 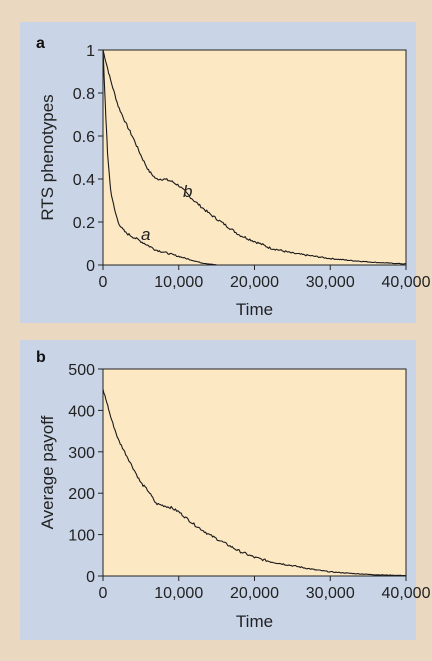 I want to click on y-tick-label: 1, so click(x=90, y=51).